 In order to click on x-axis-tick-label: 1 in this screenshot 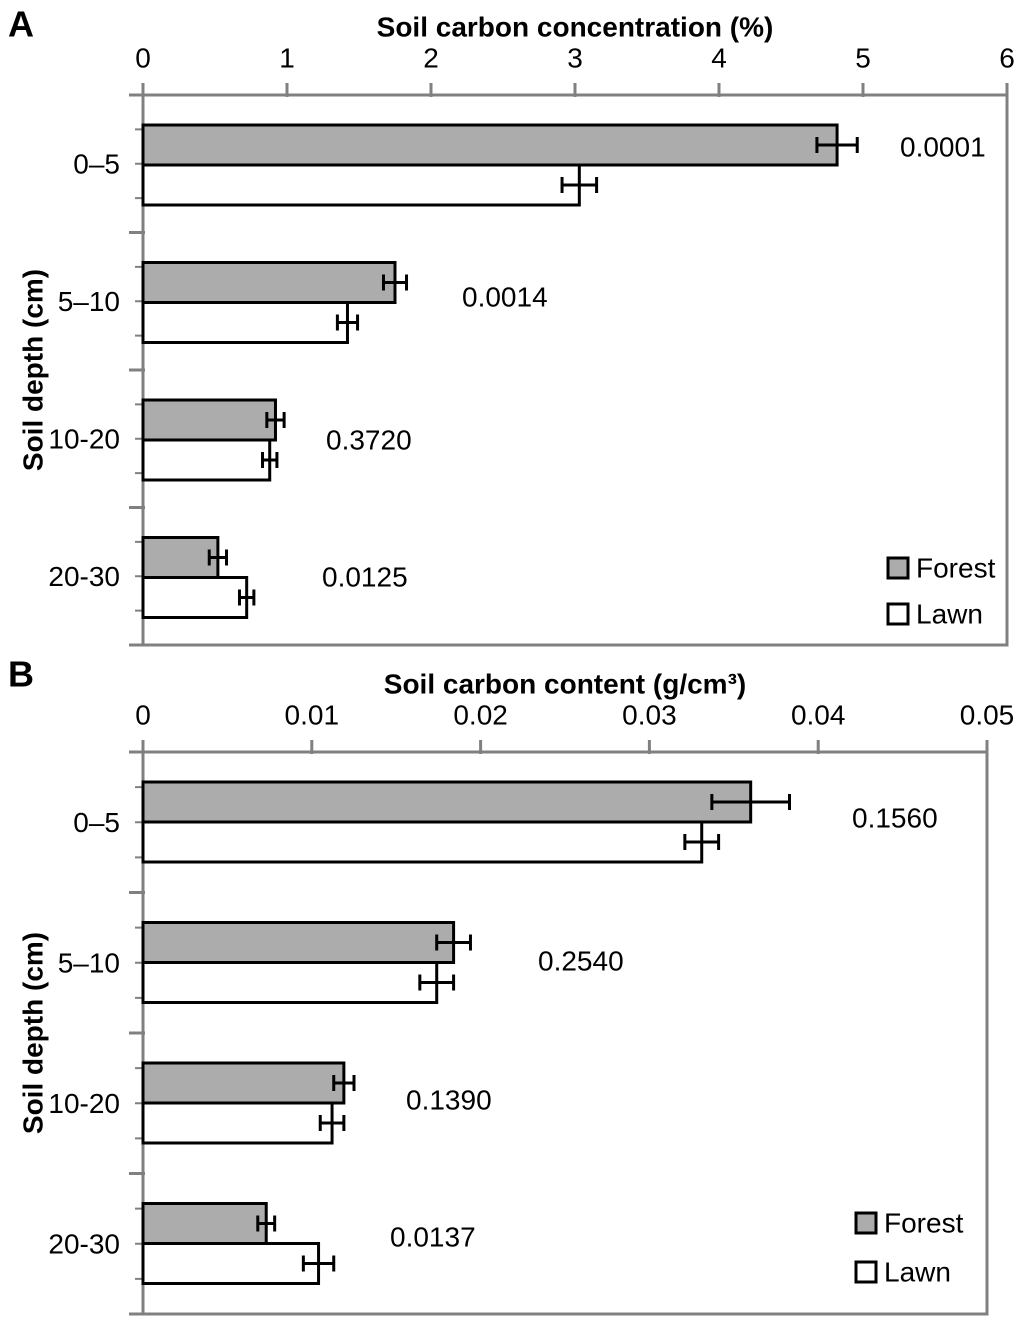, I will do `click(287, 58)`.